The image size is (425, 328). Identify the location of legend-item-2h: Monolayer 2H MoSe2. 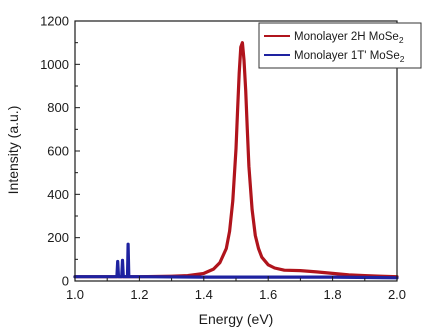
(334, 38).